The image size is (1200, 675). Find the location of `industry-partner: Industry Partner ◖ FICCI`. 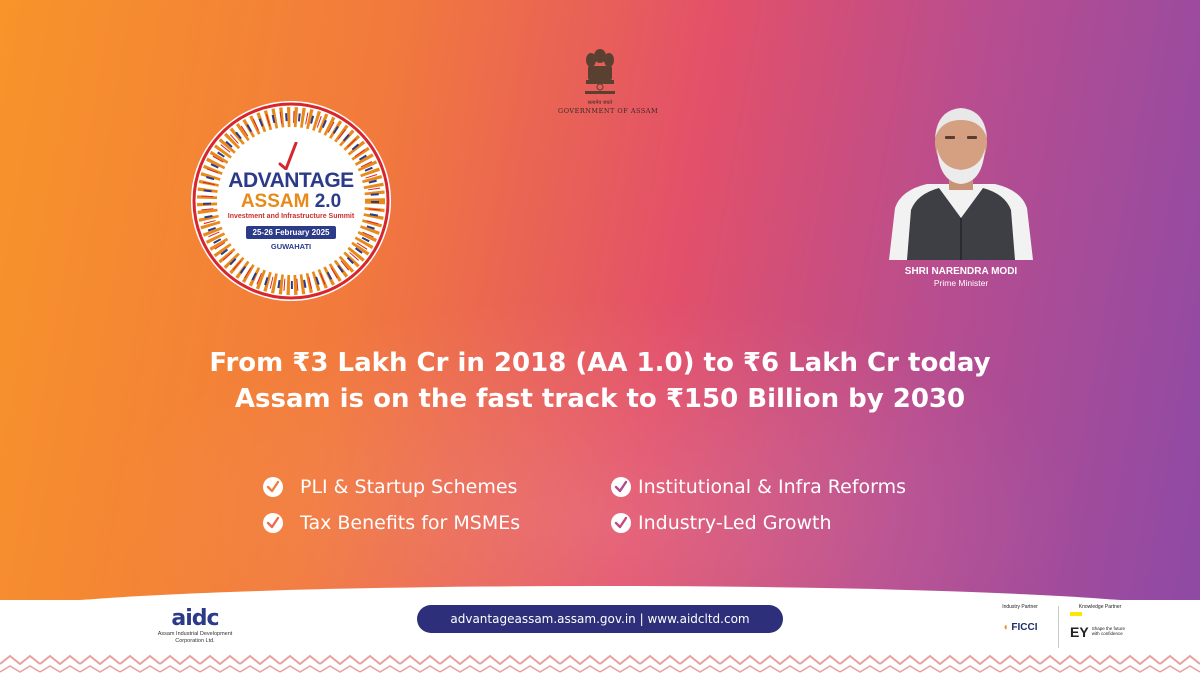

industry-partner: Industry Partner ◖ FICCI is located at coordinates (1020, 618).